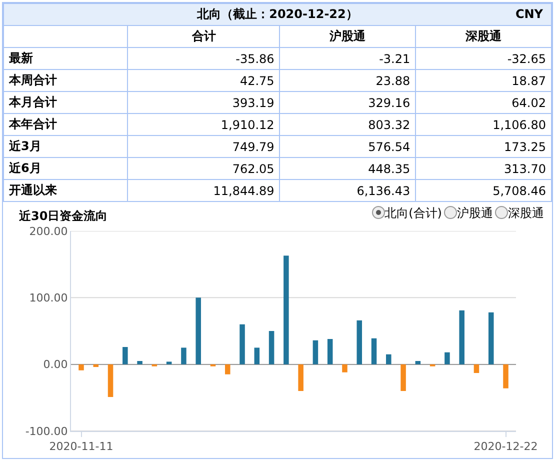  Describe the element at coordinates (25, 168) in the screenshot. I see `category-label: 近6月` at that location.